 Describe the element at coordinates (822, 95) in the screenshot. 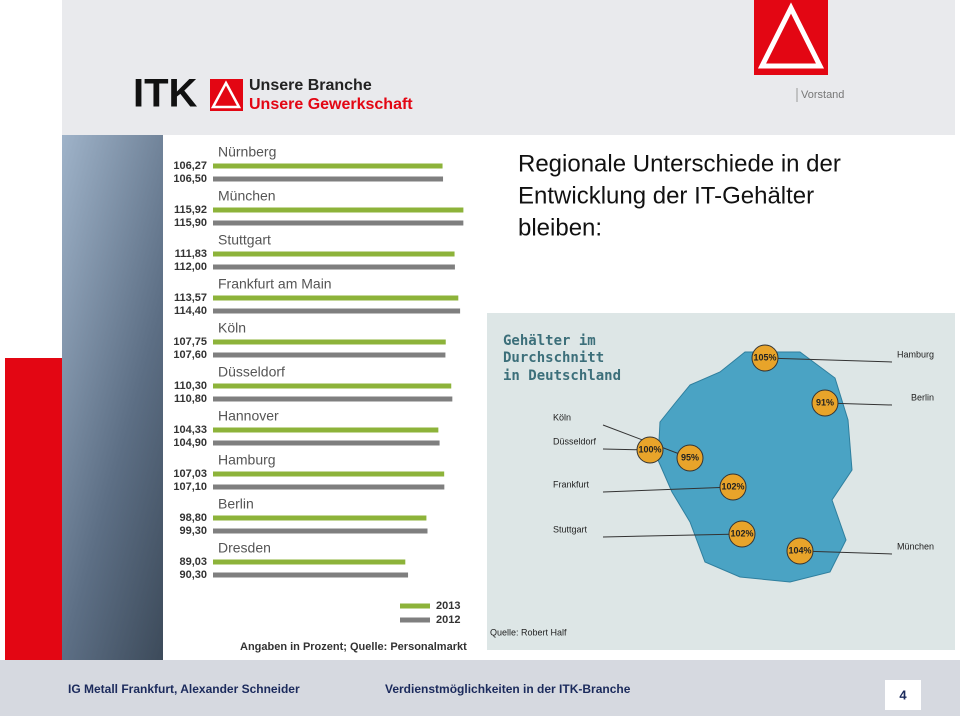

I see `org-name: Vorstand` at that location.